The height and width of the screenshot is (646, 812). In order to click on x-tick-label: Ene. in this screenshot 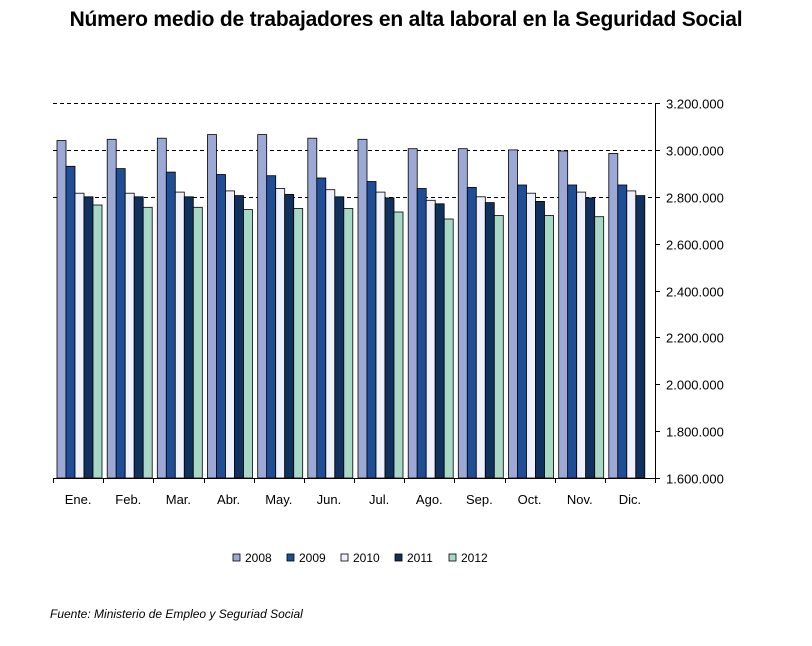, I will do `click(78, 499)`.